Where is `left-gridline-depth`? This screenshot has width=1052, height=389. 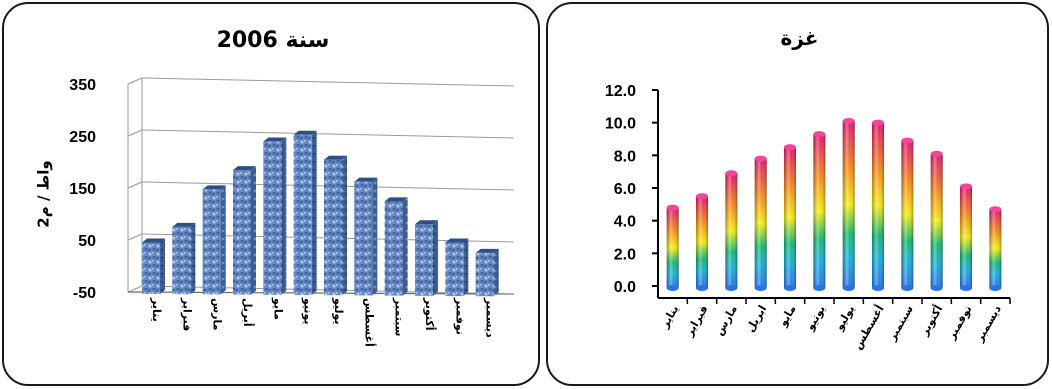 left-gridline-depth is located at coordinates (135, 289).